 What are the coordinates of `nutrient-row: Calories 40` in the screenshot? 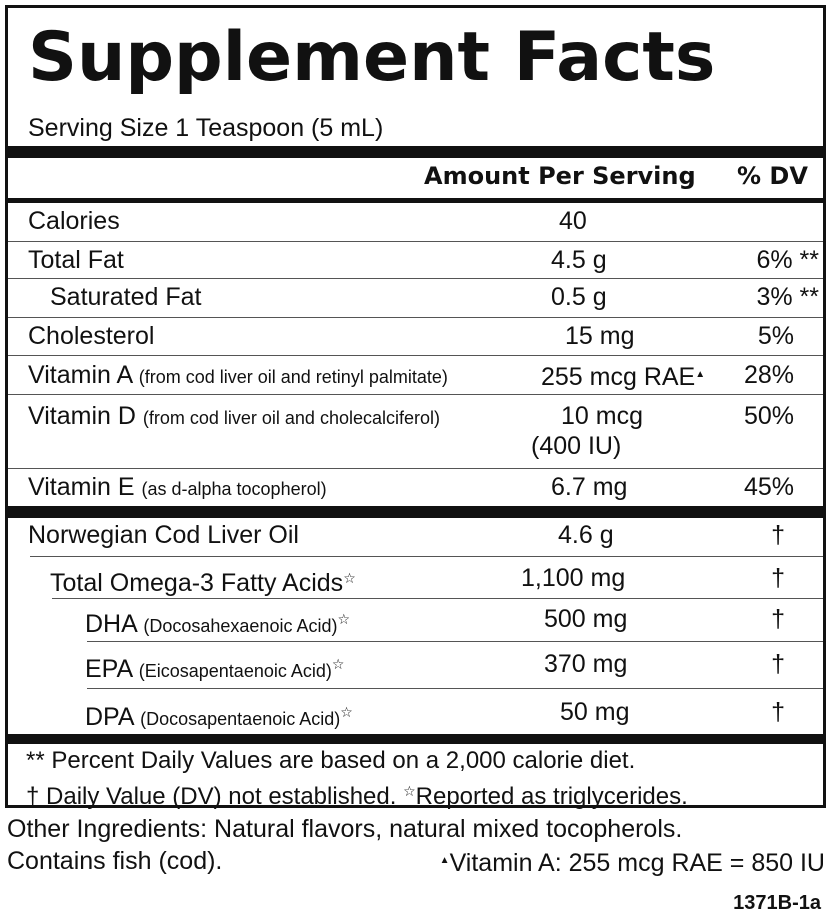 It's located at (415, 221).